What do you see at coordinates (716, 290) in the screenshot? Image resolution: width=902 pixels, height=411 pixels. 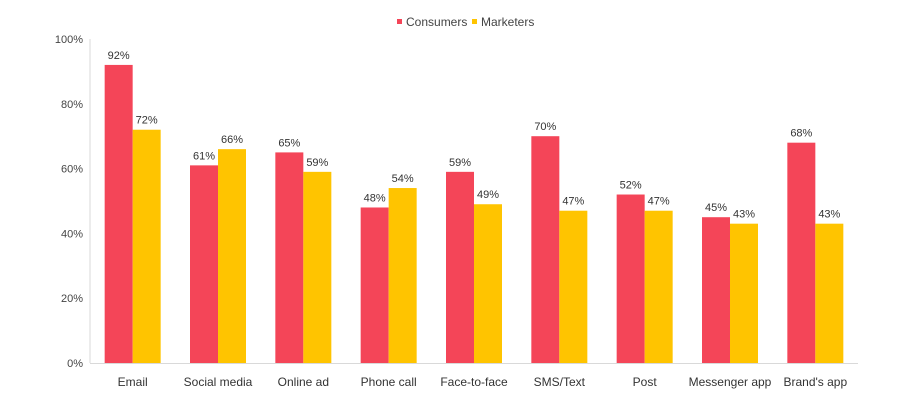 I see `bar-consumers-messenger-app` at bounding box center [716, 290].